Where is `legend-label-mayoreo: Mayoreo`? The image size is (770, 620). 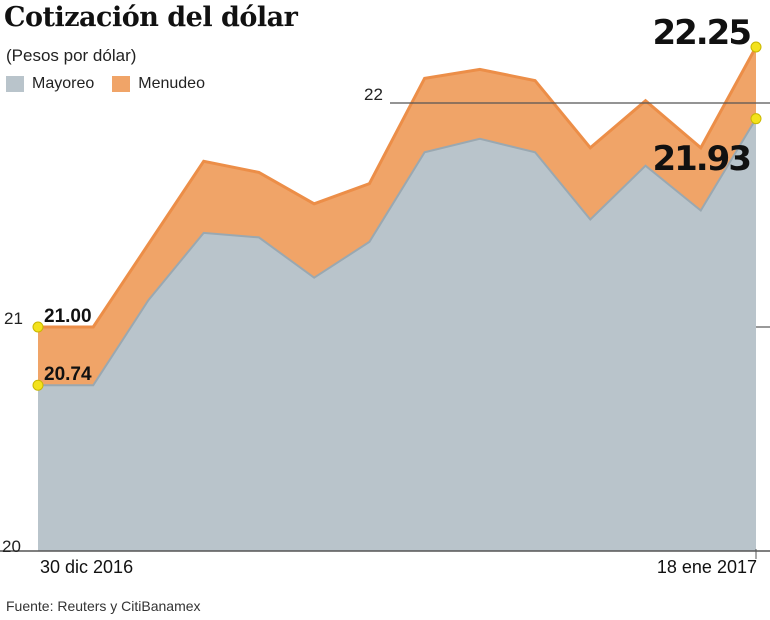
legend-label-mayoreo: Mayoreo is located at coordinates (63, 83).